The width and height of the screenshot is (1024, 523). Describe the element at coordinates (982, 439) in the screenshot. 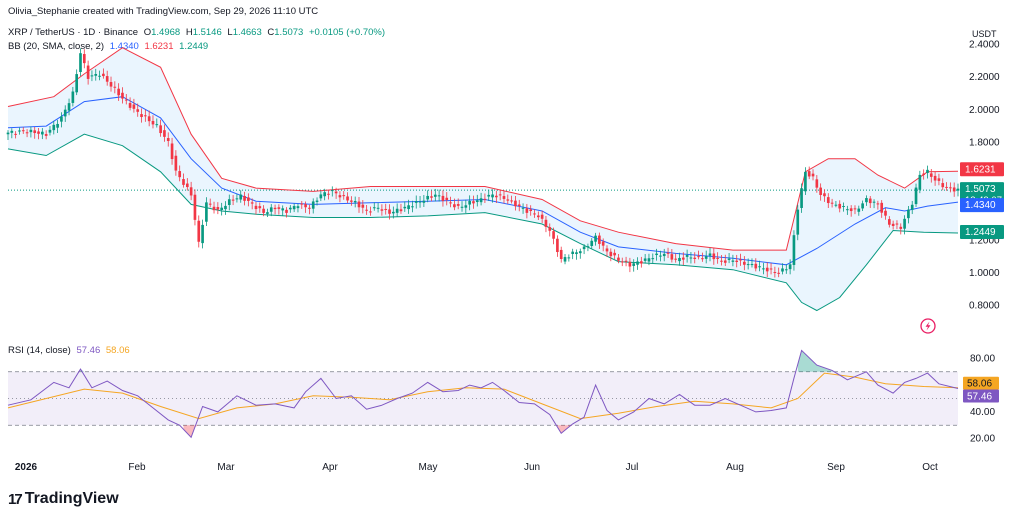

I see `rsi-tick-label: 20.00` at that location.